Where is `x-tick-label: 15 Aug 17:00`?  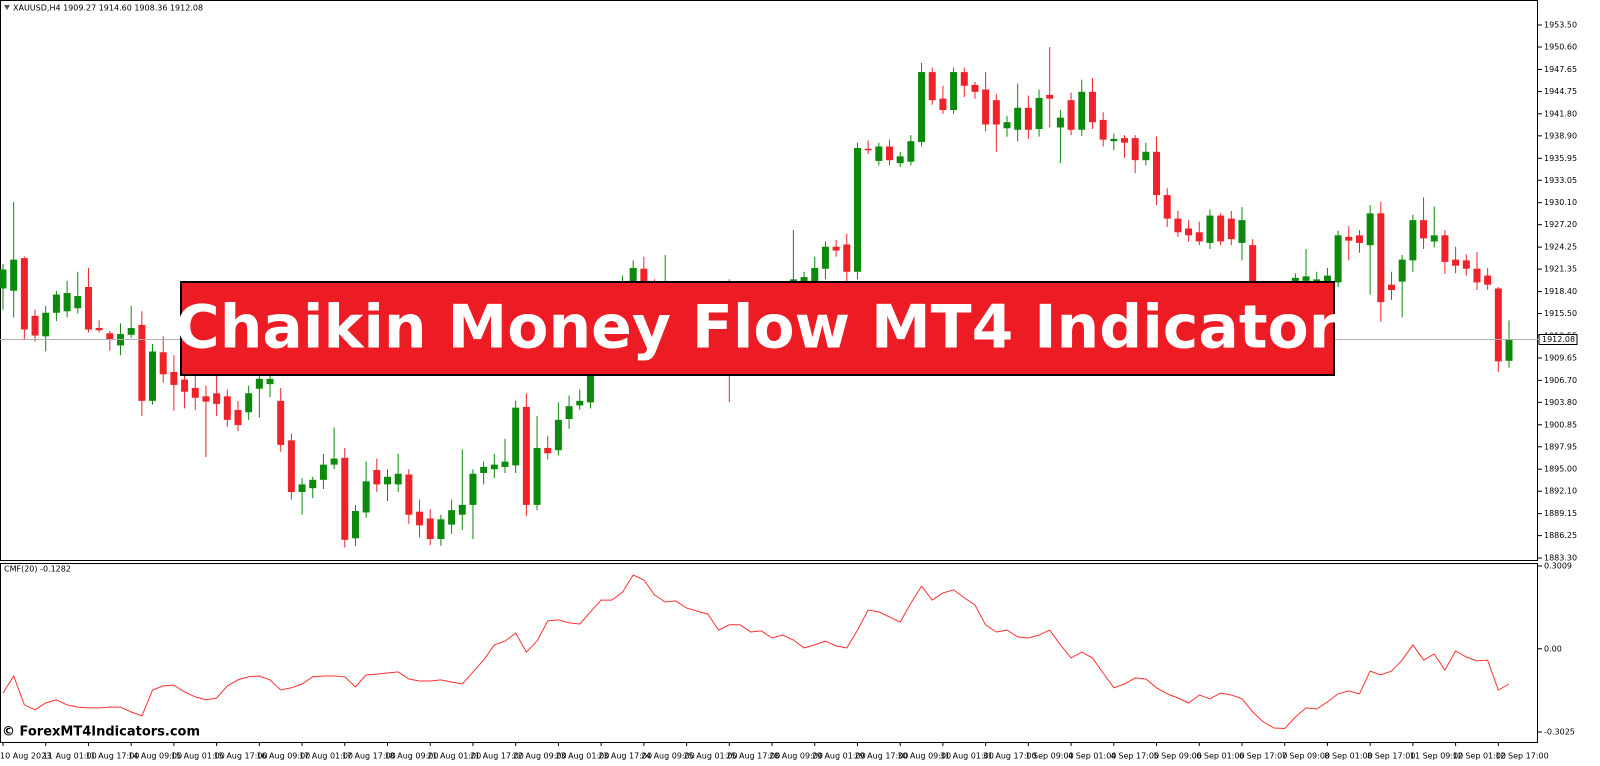
x-tick-label: 15 Aug 17:00 is located at coordinates (241, 756).